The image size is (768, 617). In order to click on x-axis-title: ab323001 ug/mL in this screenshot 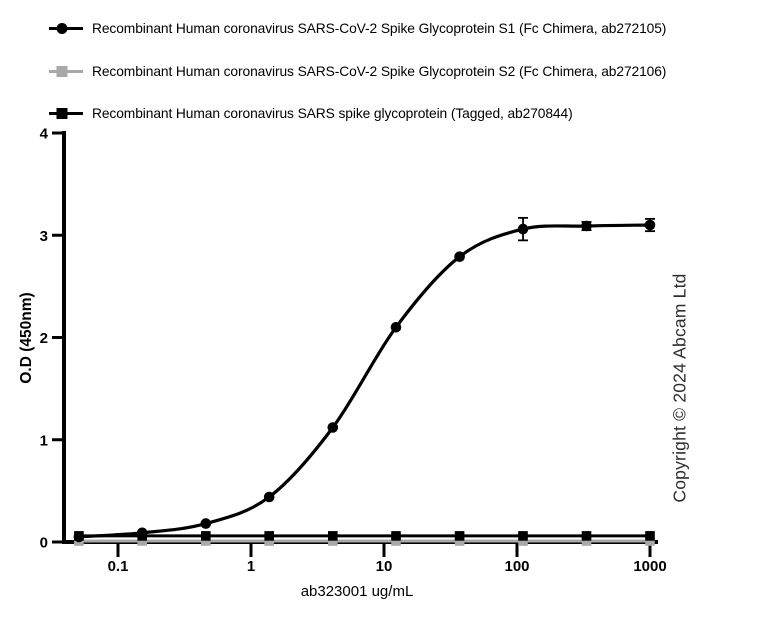, I will do `click(357, 591)`.